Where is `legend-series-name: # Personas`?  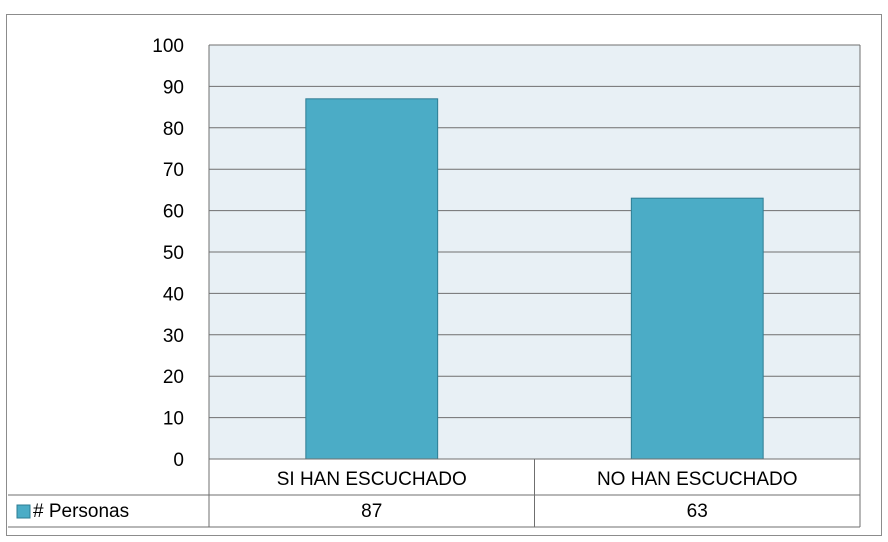
legend-series-name: # Personas is located at coordinates (81, 511).